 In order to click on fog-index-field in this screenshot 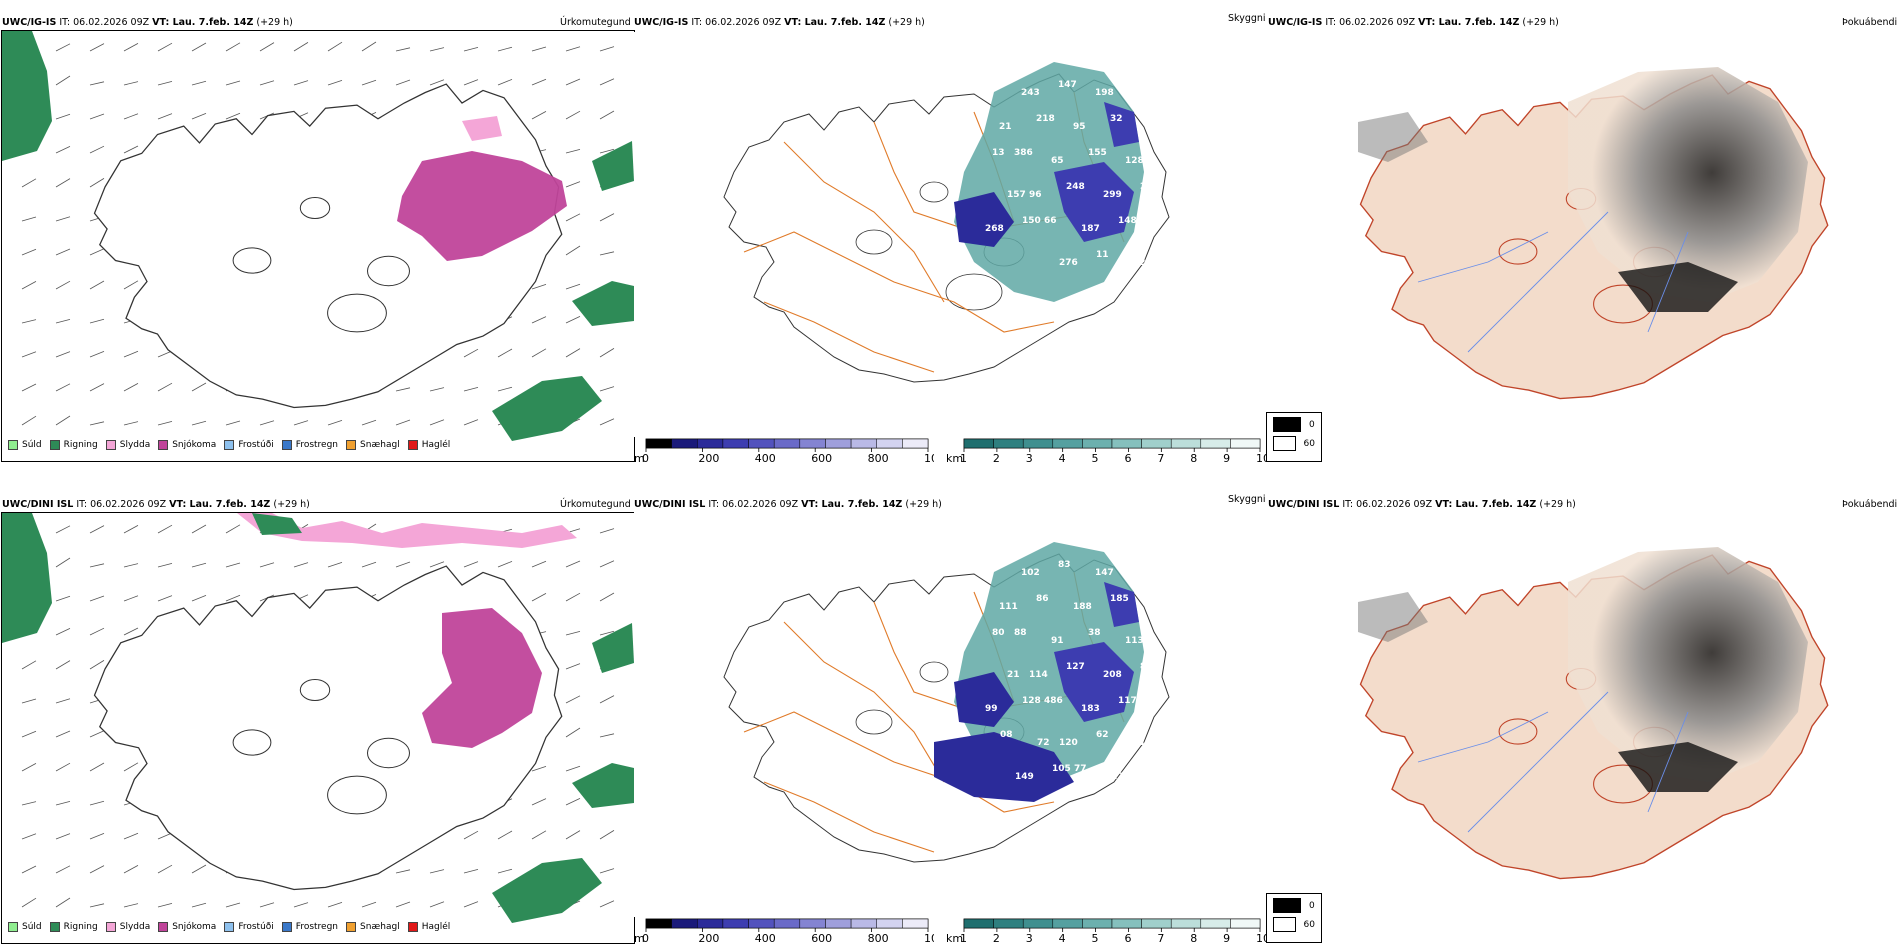, I will do `click(1688, 664)`.